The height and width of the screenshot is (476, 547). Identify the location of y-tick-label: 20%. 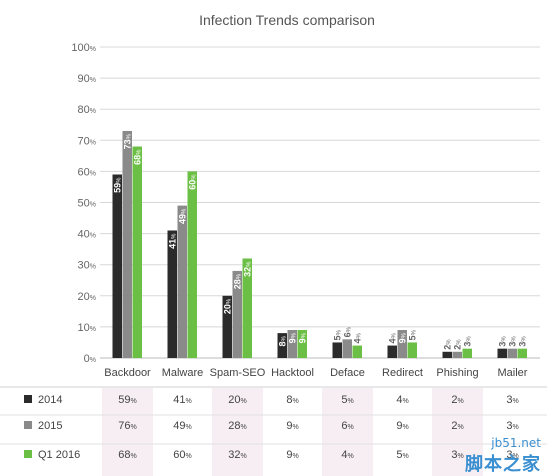
(87, 297).